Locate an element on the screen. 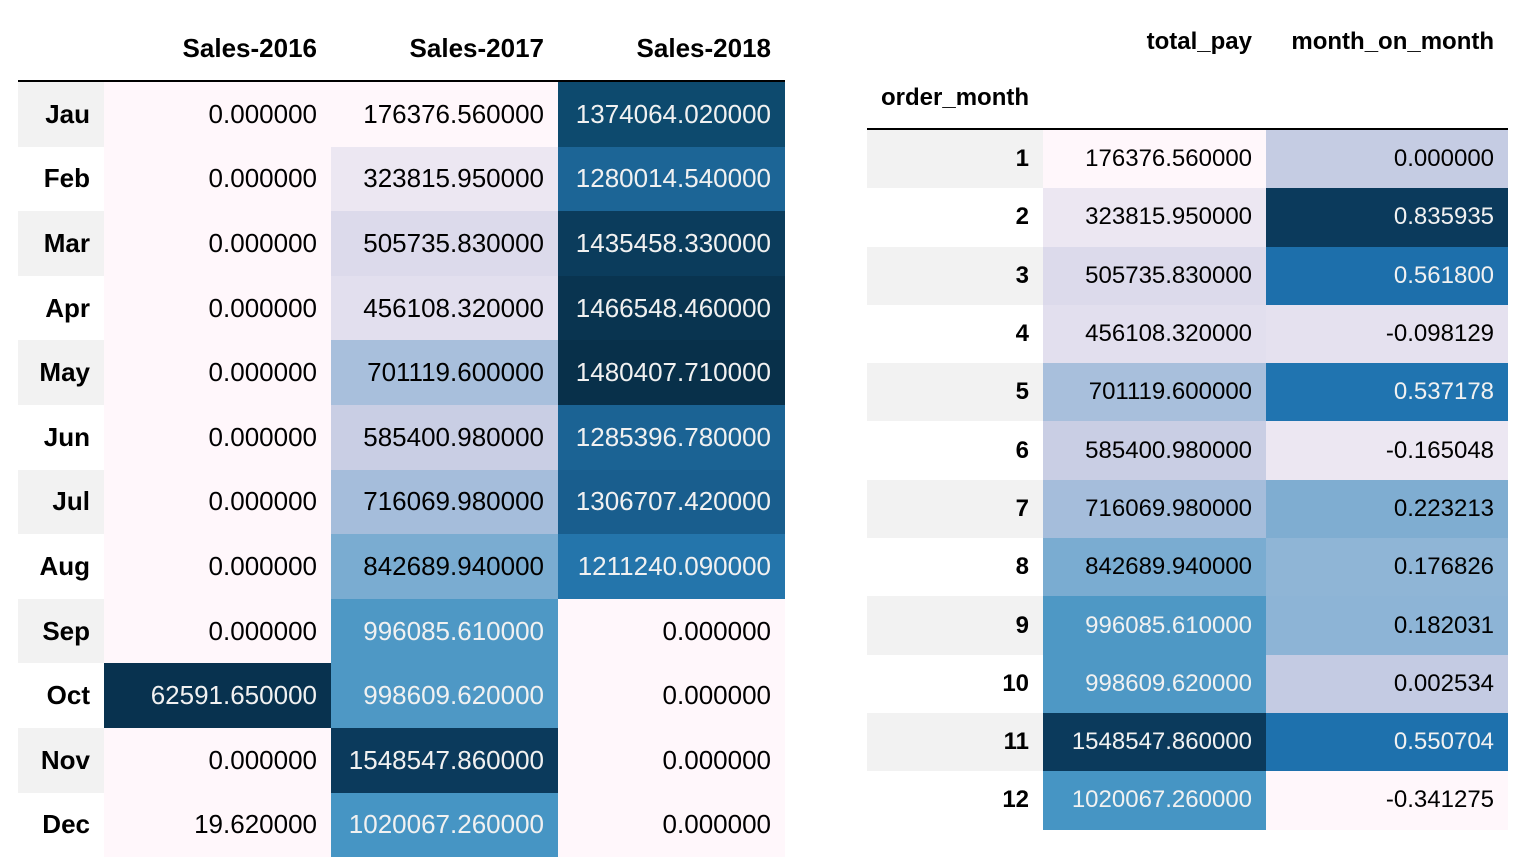 This screenshot has width=1540, height=866. header-row: total_pay month_on_month is located at coordinates (1187, 44).